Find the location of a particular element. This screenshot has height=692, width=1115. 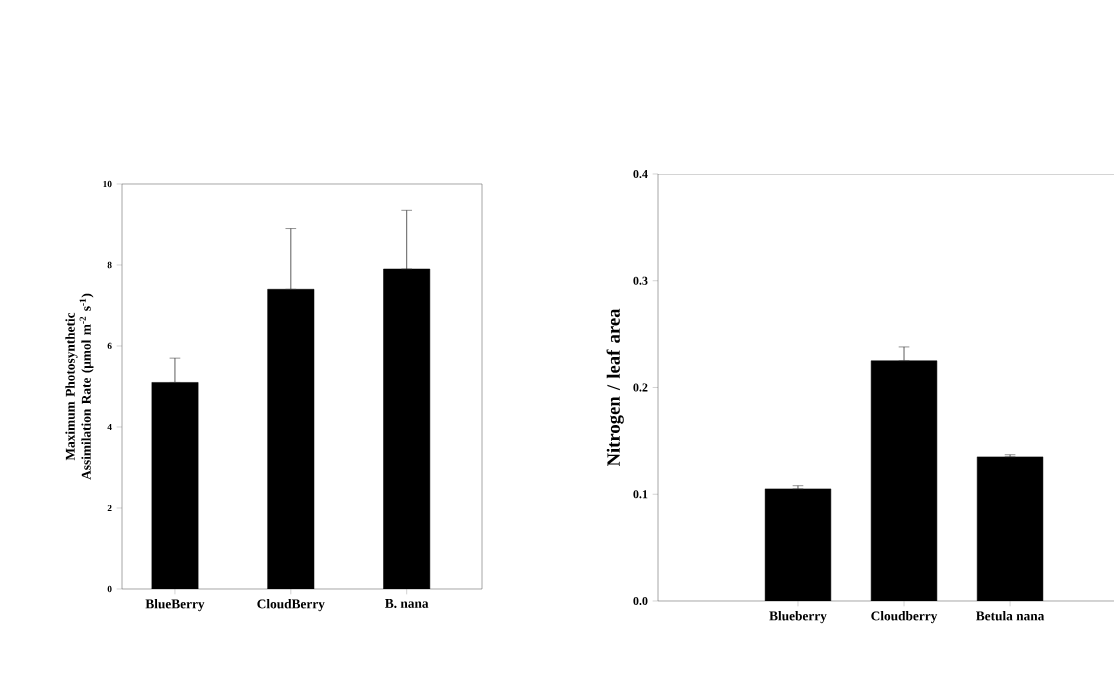

y-tick-label: 0.0 is located at coordinates (640, 601).